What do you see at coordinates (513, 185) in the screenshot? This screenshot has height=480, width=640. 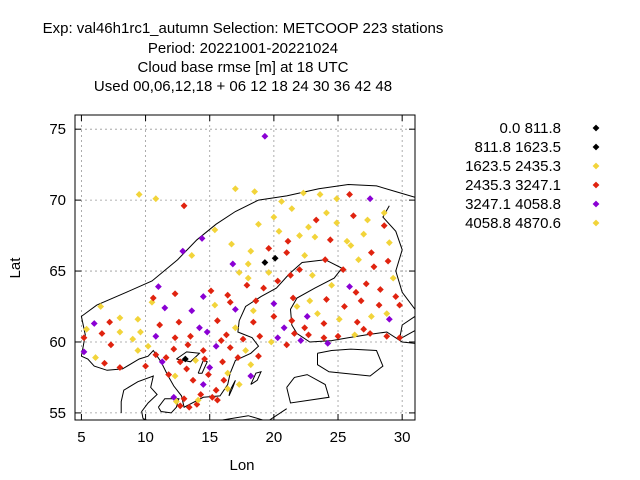 I see `legend-label-3: 2435.3 3247.1` at bounding box center [513, 185].